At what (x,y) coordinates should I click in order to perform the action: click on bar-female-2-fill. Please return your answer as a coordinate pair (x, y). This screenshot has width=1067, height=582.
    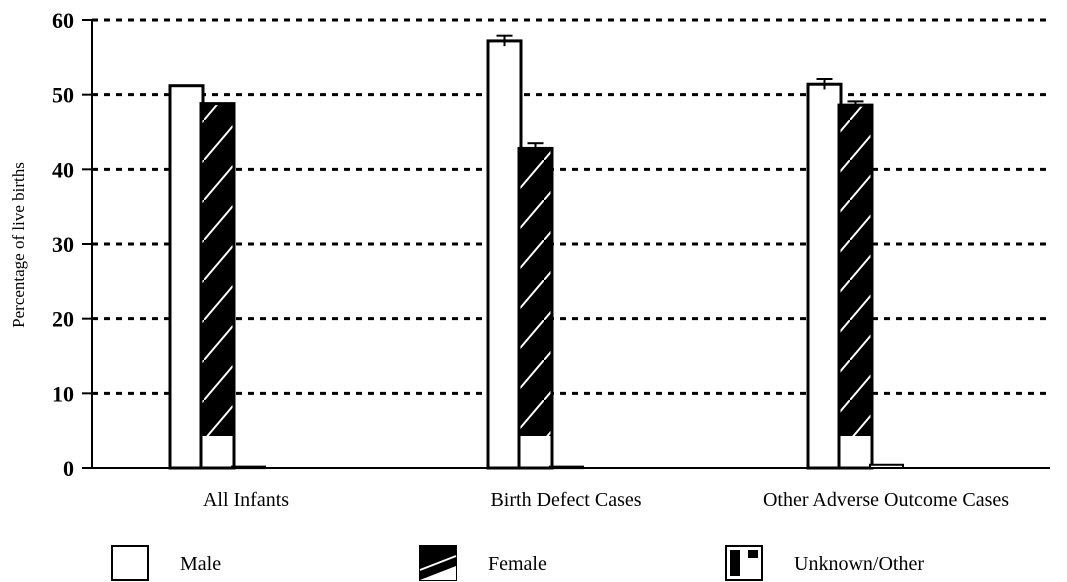
    Looking at the image, I should click on (535, 308).